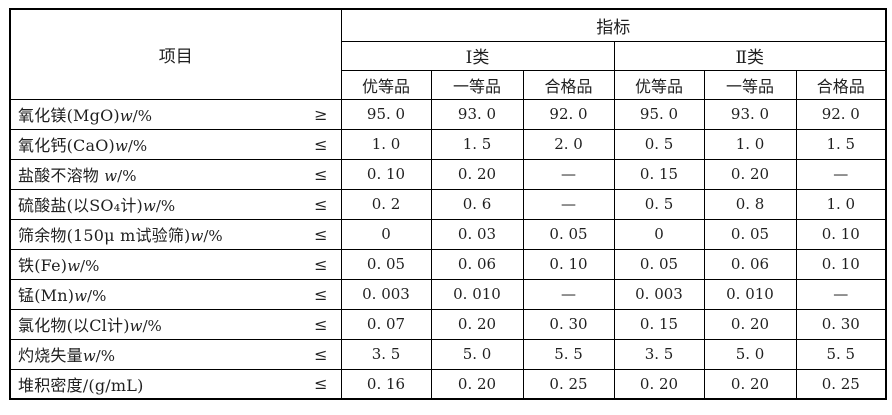 The width and height of the screenshot is (892, 415). I want to click on row-label-wrap: 氯化物(以Cl计)w/% ≤, so click(175, 324).